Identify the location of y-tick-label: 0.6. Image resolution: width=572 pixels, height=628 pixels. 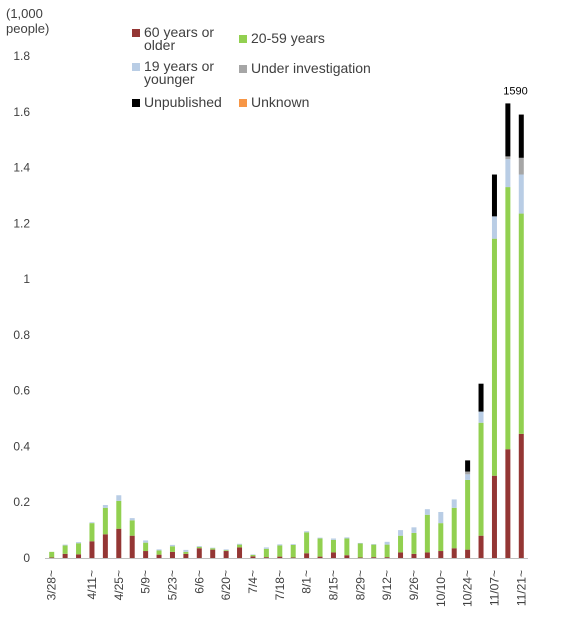
(21, 391).